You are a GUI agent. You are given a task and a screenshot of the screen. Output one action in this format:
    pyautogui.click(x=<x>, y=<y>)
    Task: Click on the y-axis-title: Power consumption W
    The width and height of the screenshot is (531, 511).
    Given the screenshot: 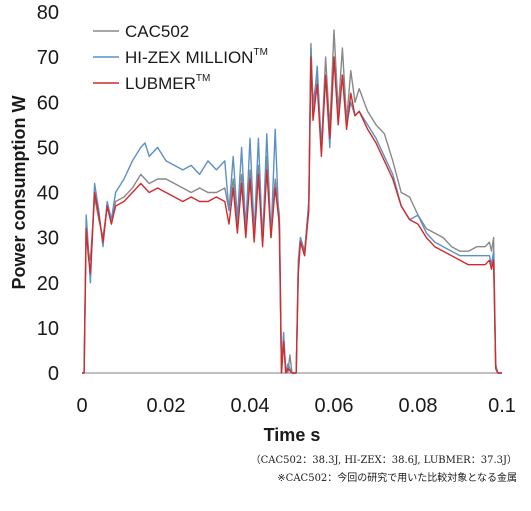 What is the action you would take?
    pyautogui.click(x=19, y=192)
    